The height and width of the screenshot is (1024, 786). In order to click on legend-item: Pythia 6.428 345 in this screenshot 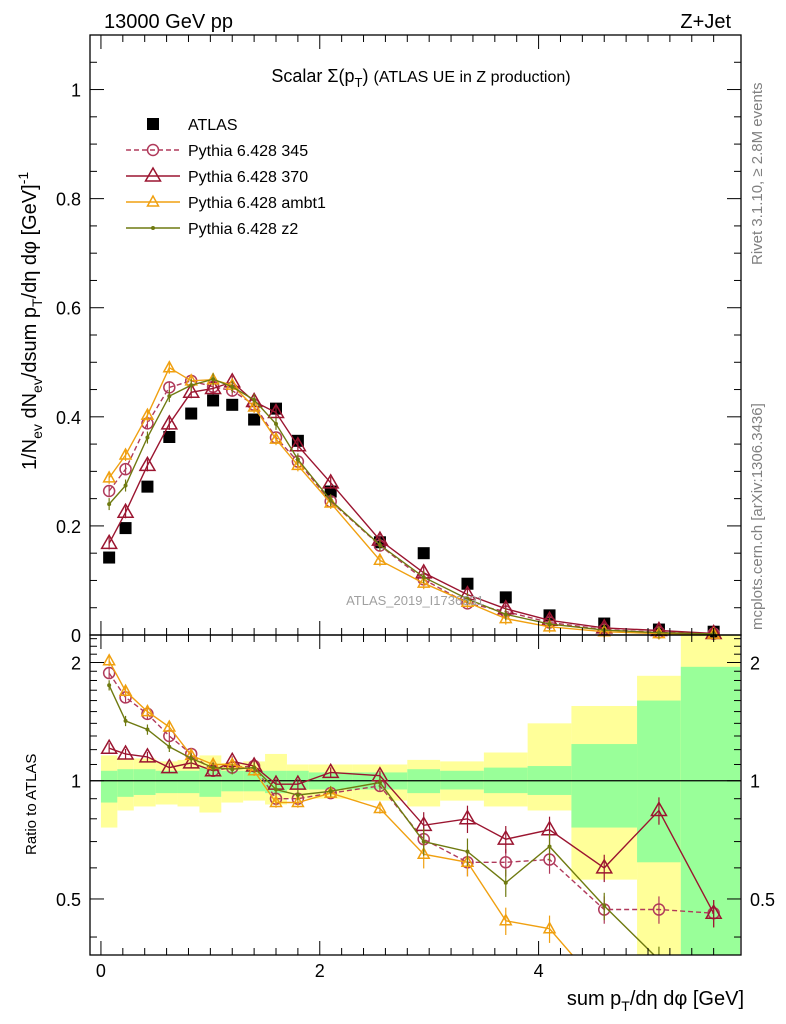, I will do `click(217, 151)`.